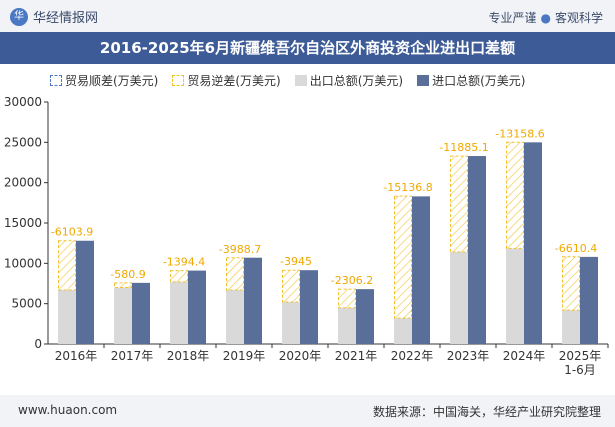 The height and width of the screenshot is (427, 615). What do you see at coordinates (296, 261) in the screenshot?
I see `data-label-deficit: -3945` at bounding box center [296, 261].